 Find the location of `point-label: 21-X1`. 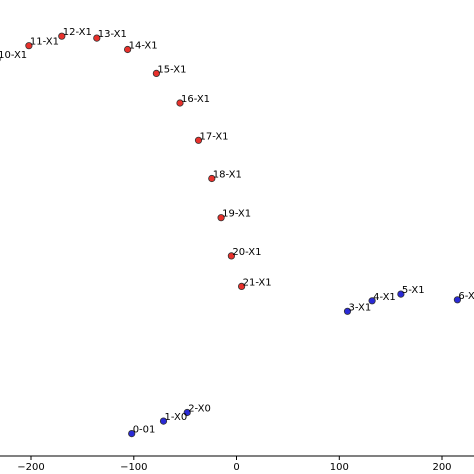

point-label: 21-X1 is located at coordinates (257, 282).